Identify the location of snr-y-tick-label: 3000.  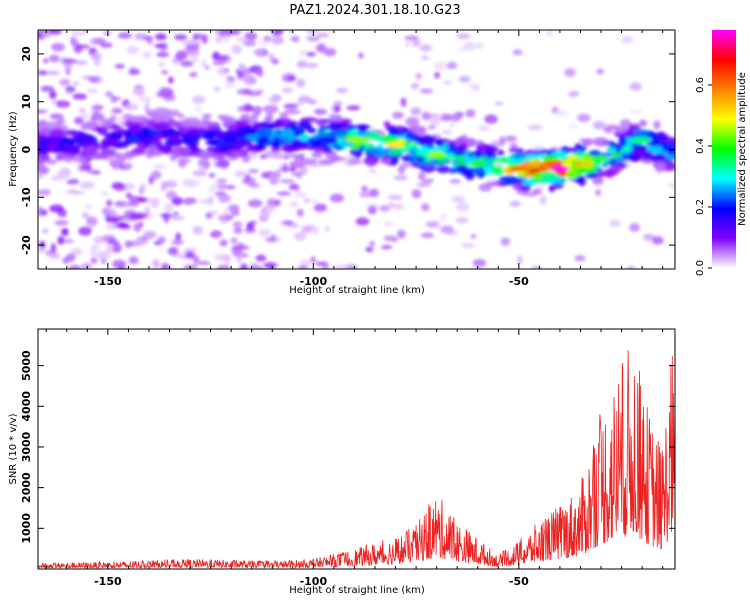
(26, 446).